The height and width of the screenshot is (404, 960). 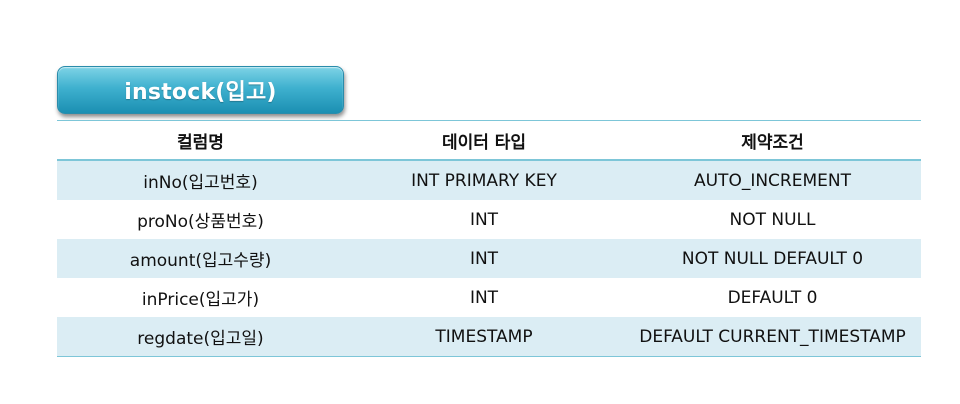 What do you see at coordinates (200, 337) in the screenshot?
I see `column-name-cell: regdate(입고일)` at bounding box center [200, 337].